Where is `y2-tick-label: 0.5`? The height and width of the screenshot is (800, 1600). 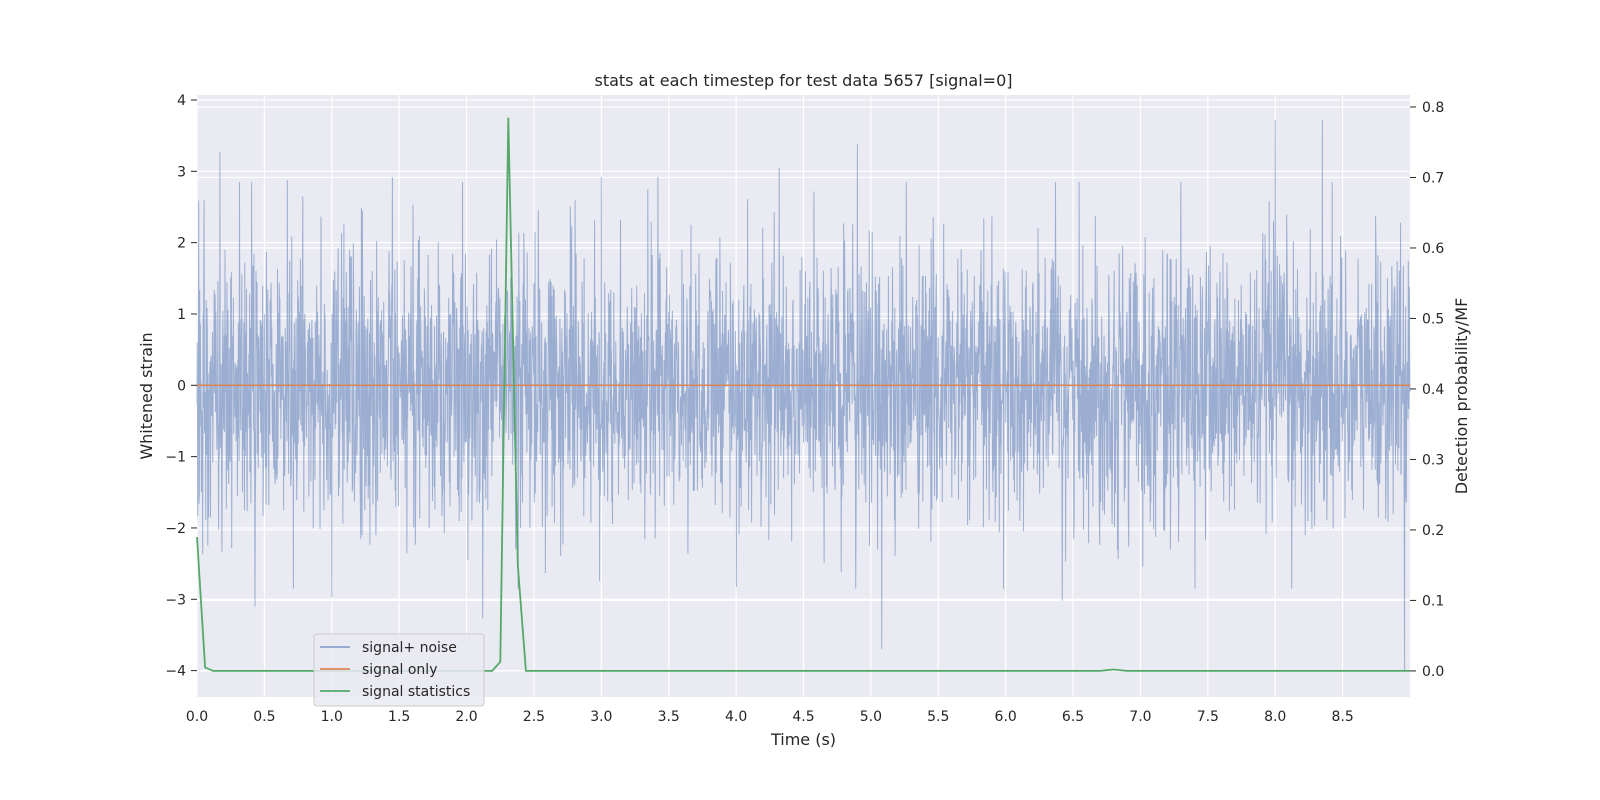 y2-tick-label: 0.5 is located at coordinates (1433, 319).